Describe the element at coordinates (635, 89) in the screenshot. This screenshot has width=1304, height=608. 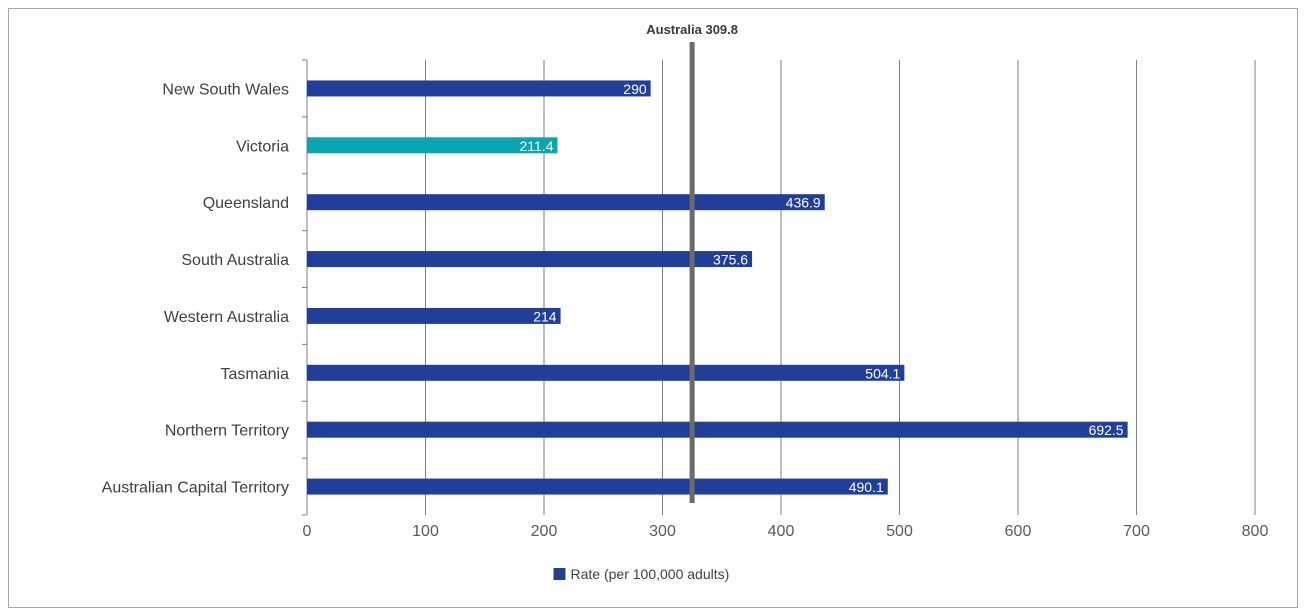
I see `value-label: 290` at that location.